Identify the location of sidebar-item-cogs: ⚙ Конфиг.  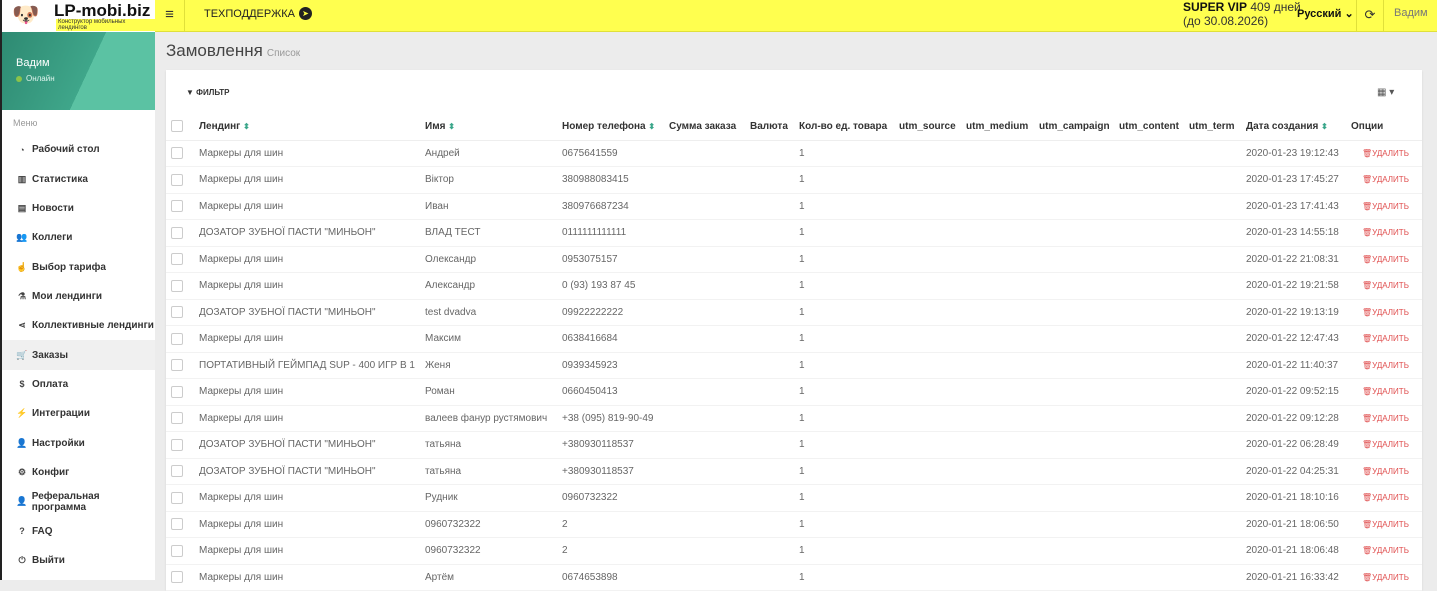
(78, 472).